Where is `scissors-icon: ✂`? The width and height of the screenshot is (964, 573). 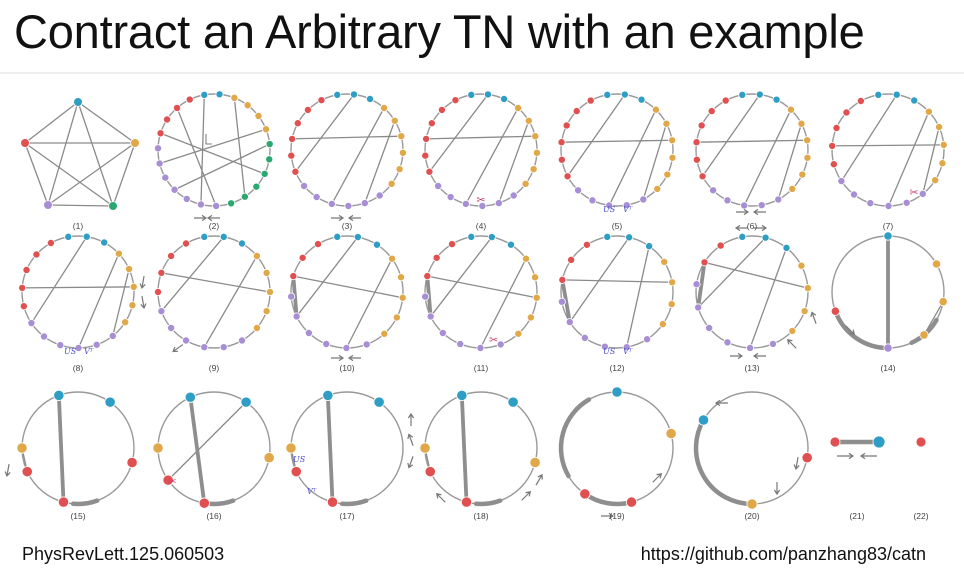
scissors-icon: ✂ is located at coordinates (171, 481).